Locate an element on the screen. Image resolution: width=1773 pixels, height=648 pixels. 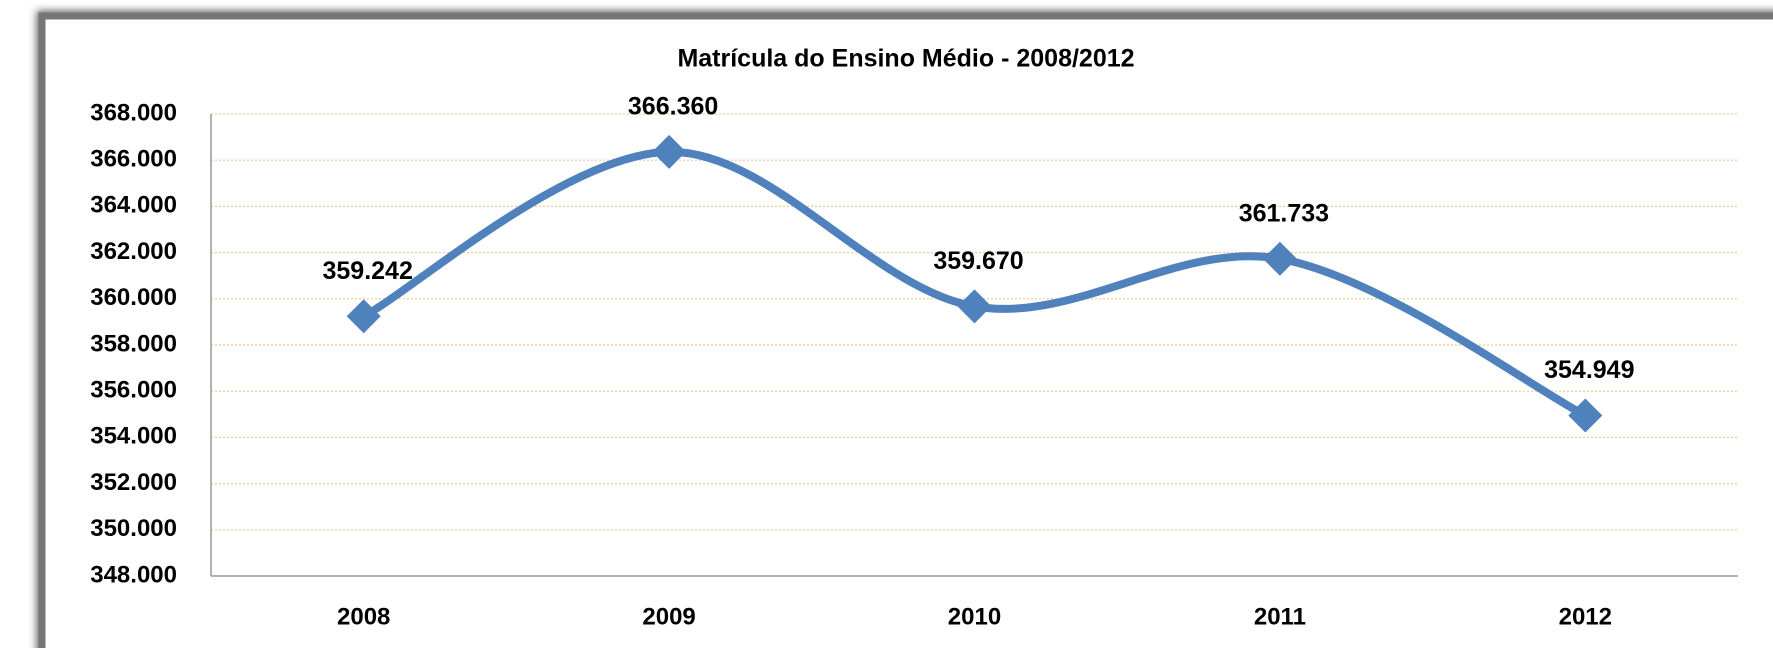
data-label: 361.733 is located at coordinates (1284, 213).